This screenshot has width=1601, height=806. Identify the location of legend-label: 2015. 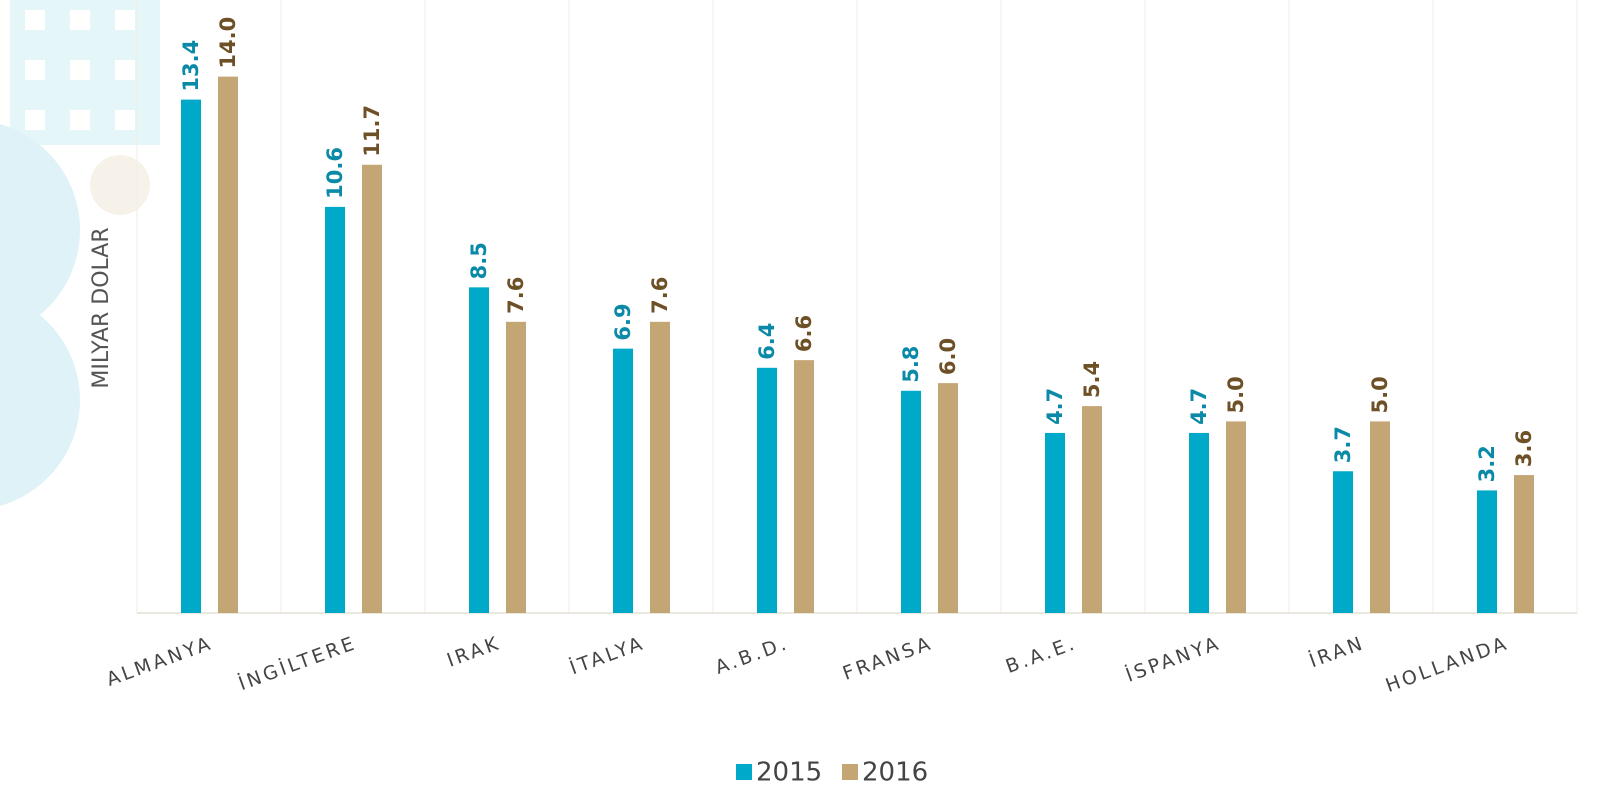
(789, 773).